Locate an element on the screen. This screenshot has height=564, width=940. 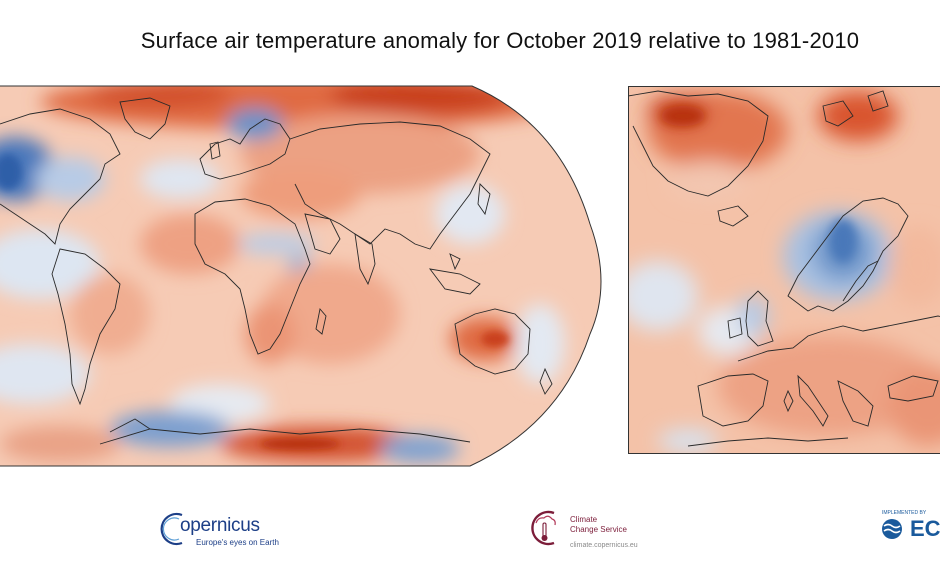
c3s-line-2: Change Service is located at coordinates (598, 529).